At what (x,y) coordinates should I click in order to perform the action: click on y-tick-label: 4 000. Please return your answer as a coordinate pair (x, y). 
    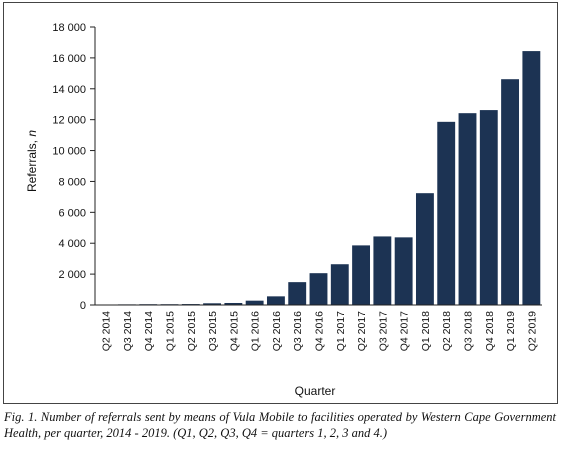
    Looking at the image, I should click on (72, 244).